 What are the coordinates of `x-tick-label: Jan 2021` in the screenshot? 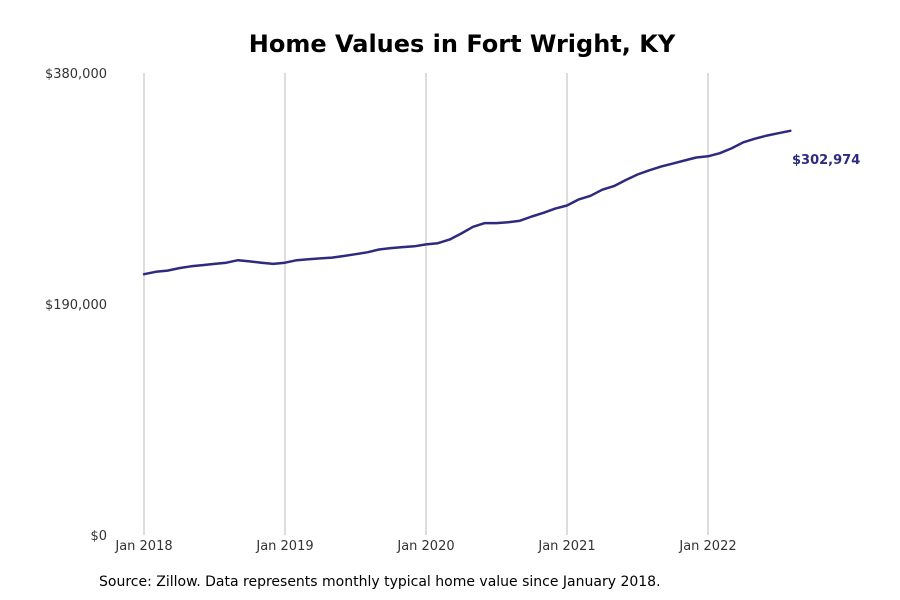 It's located at (566, 546).